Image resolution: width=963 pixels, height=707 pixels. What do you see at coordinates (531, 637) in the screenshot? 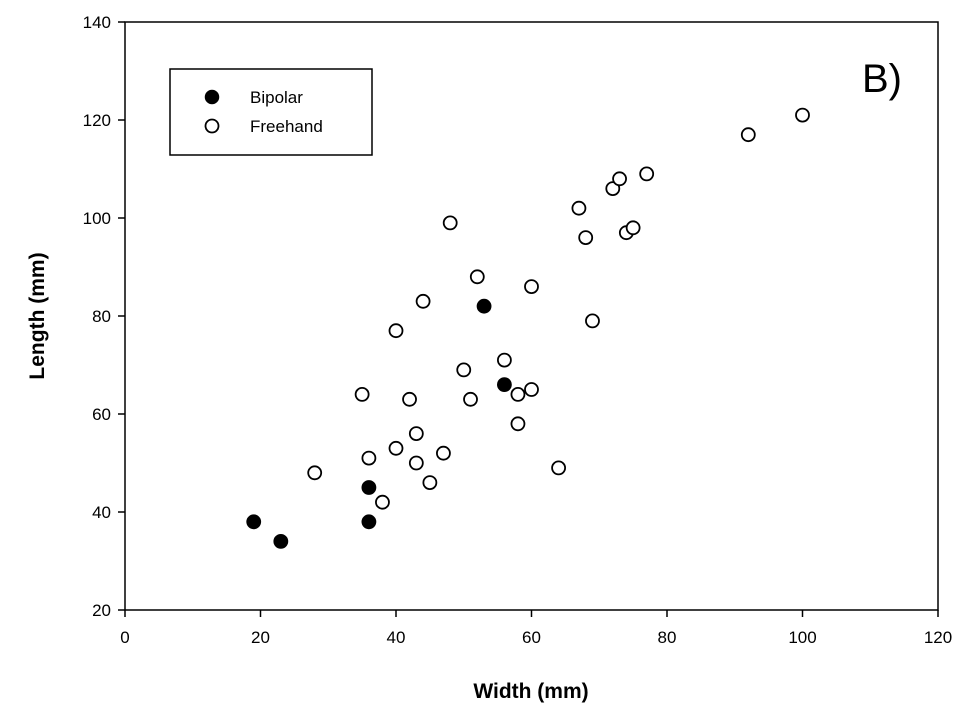
I see `x-tick-label: 60` at bounding box center [531, 637].